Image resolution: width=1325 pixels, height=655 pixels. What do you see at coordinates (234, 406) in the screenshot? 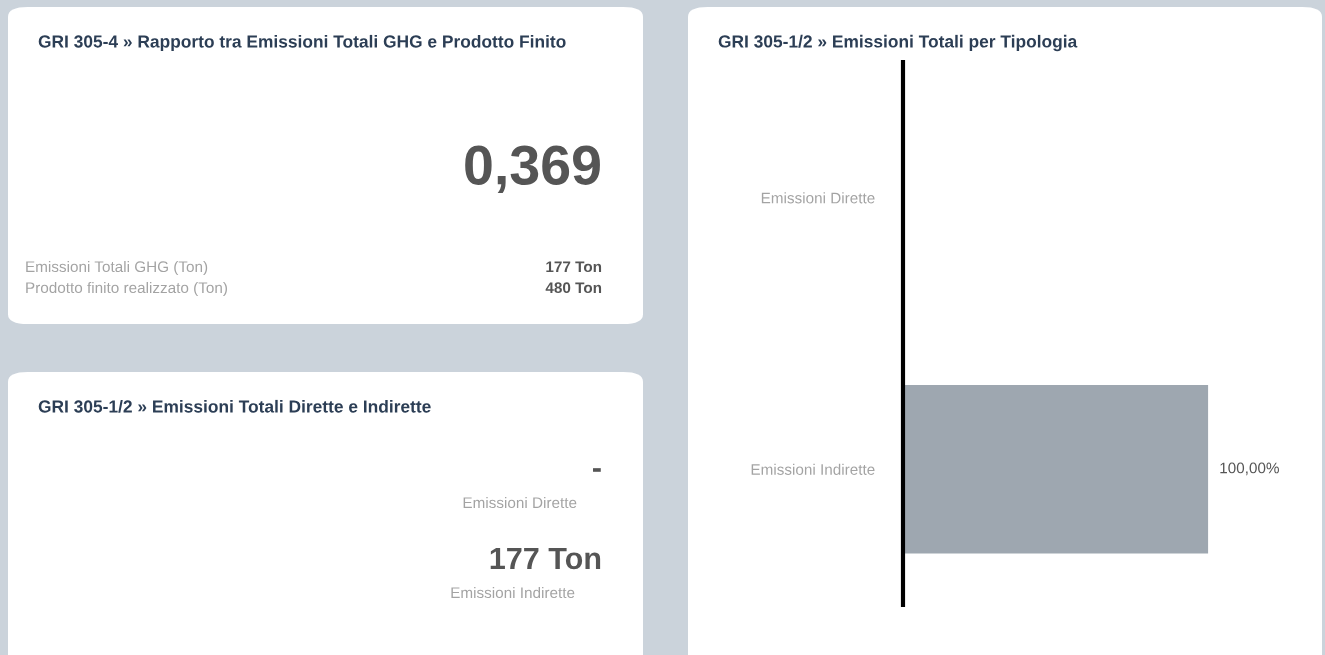
I see `text: GRI 305-1/2 » Emissioni Totali Dirette e Indirette` at bounding box center [234, 406].